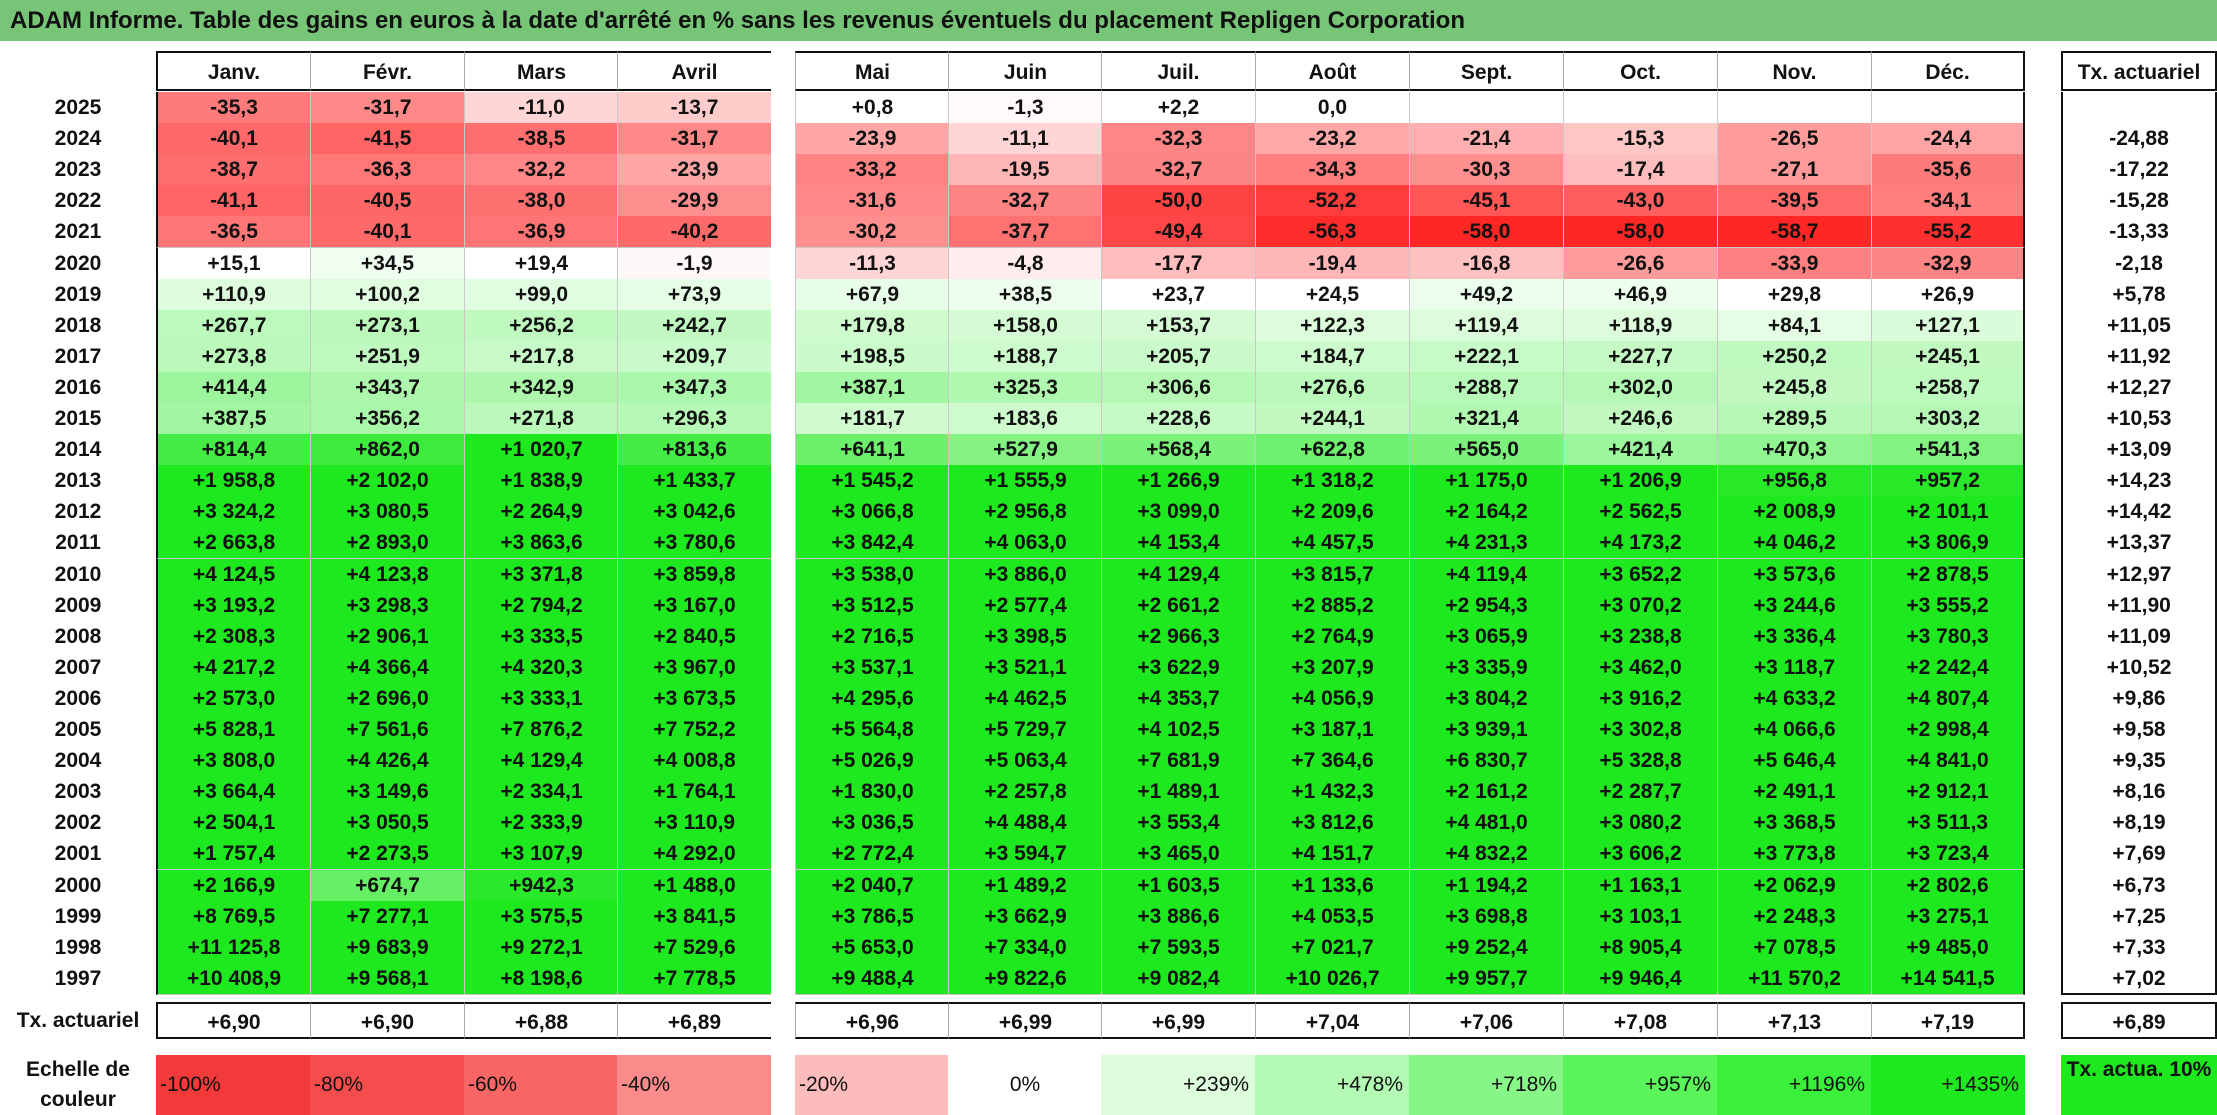 This screenshot has width=2217, height=1115. Describe the element at coordinates (541, 916) in the screenshot. I see `heatmap-cell: +3 575,5` at that location.